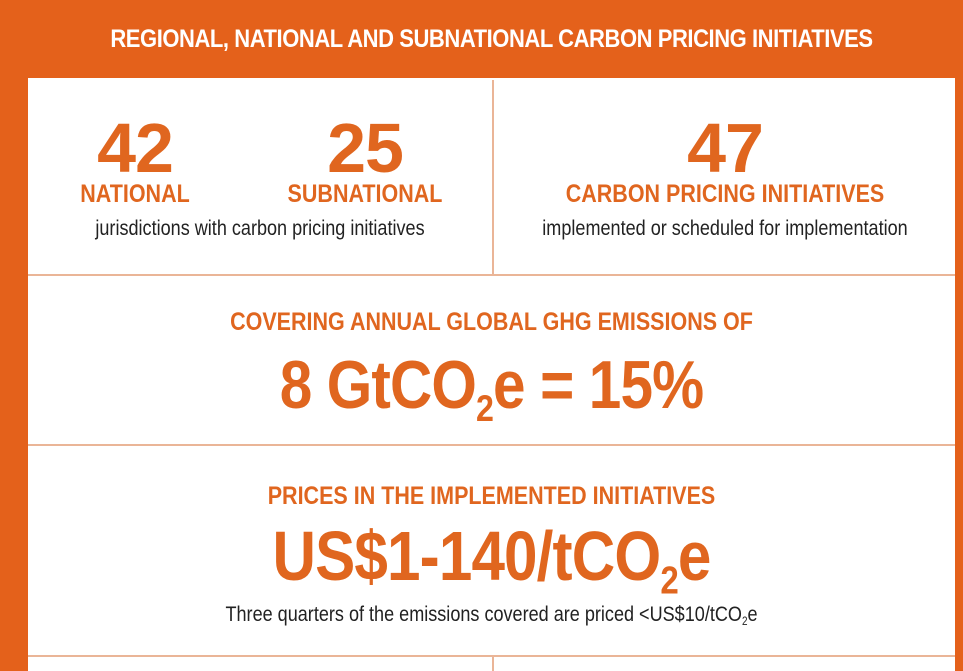  I want to click on prices-value-main: US$1-140/tCO, so click(466, 556).